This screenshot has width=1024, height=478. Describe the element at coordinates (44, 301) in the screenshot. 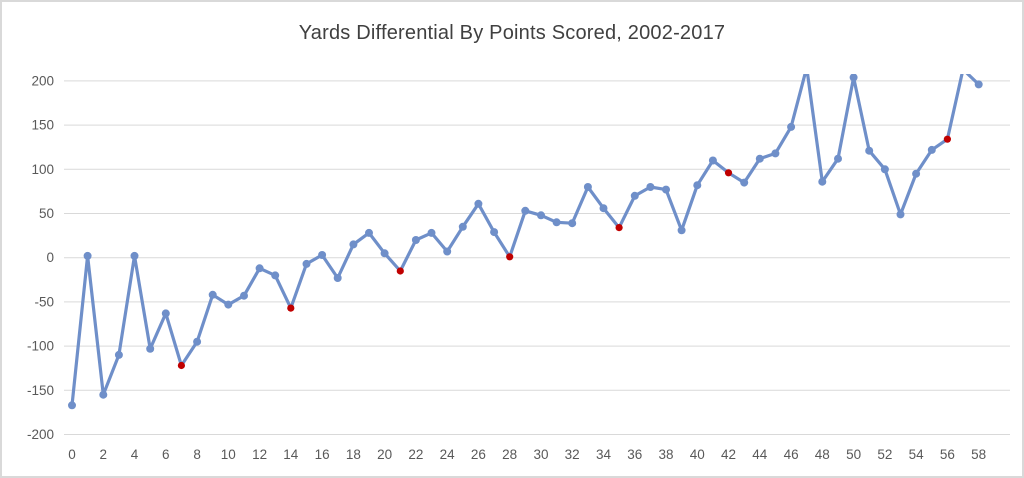

I see `y-axis-tick-label: -50` at that location.